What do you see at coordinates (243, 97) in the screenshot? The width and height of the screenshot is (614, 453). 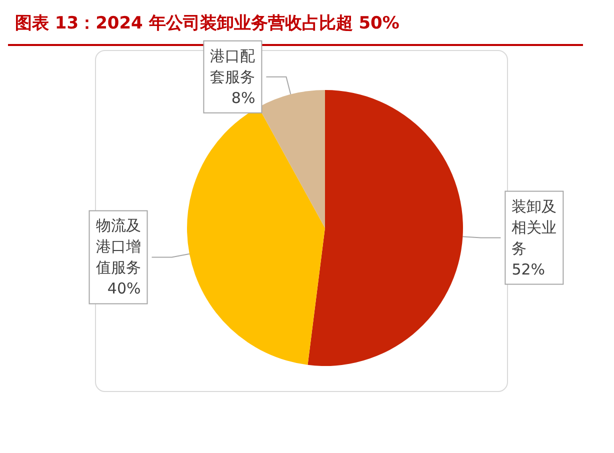 I see `data-label: 8%` at bounding box center [243, 97].